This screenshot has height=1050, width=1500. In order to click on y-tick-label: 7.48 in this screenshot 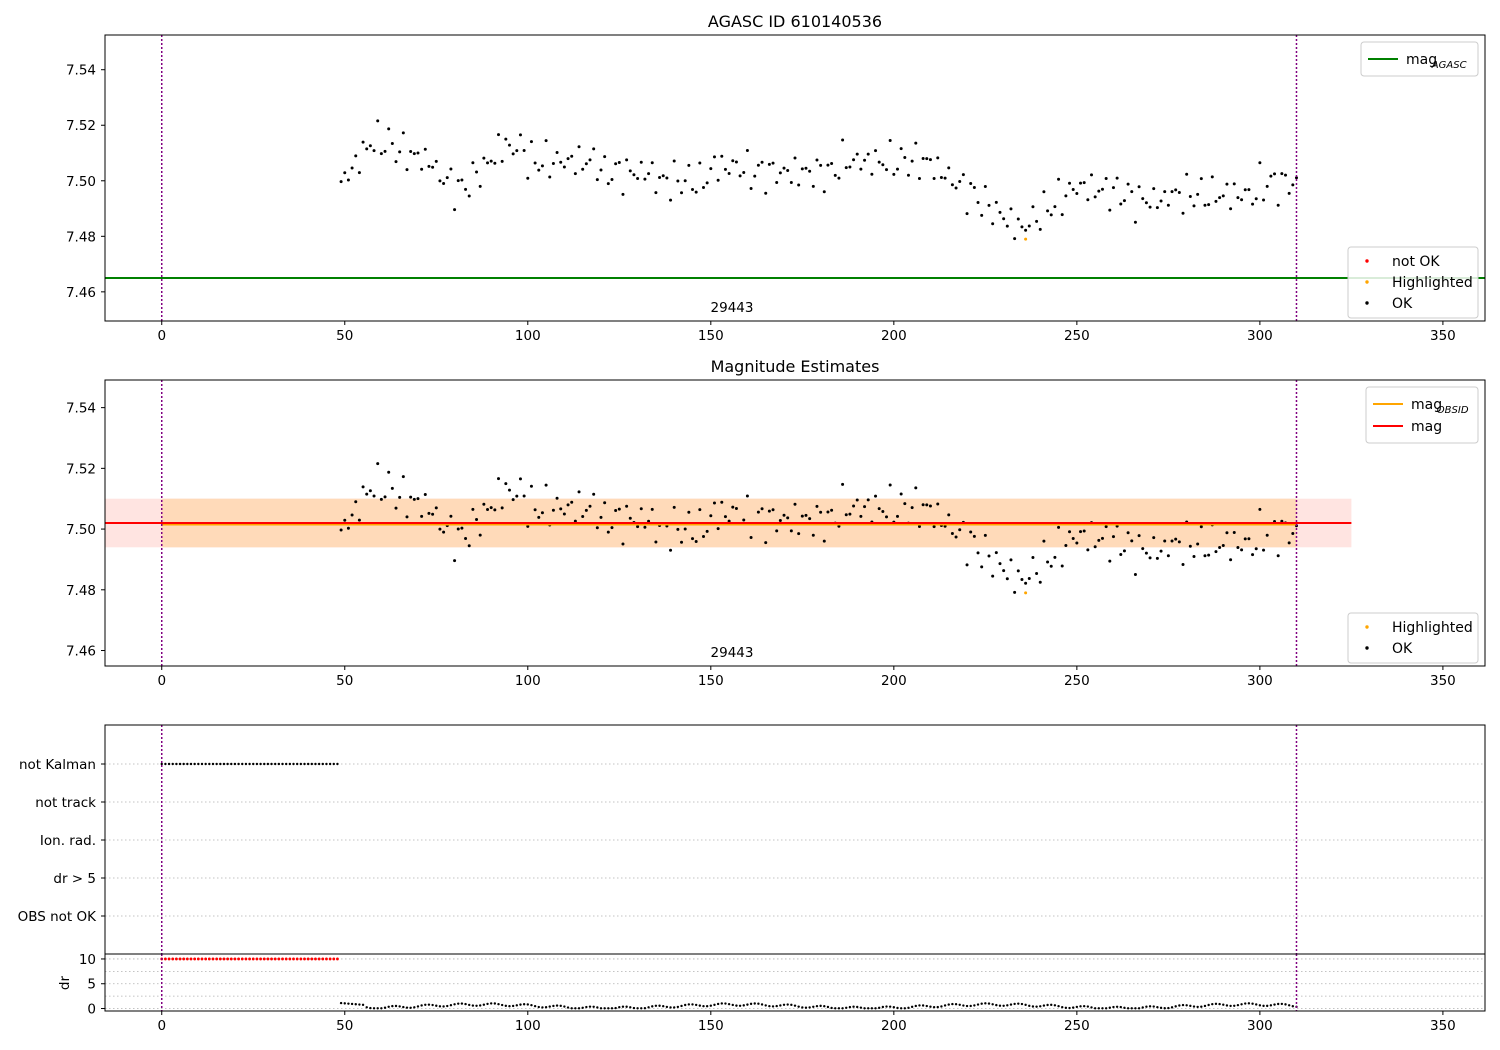, I will do `click(81, 237)`.